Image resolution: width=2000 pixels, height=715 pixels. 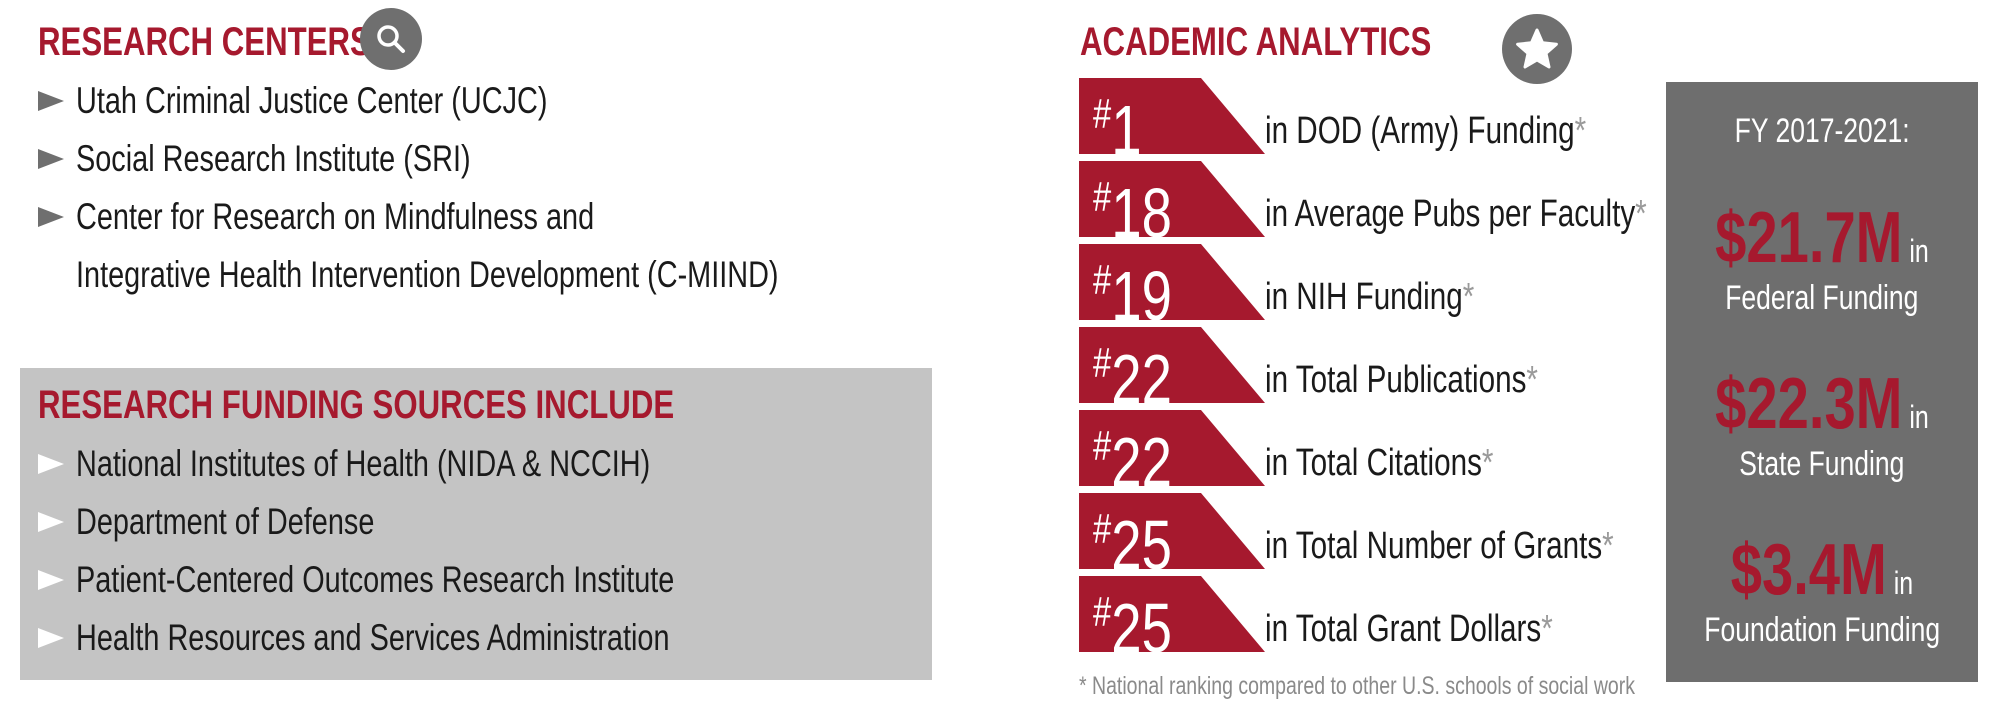 I want to click on ranking-row: #25 in Total Number of Grants*, so click(x=1379, y=538).